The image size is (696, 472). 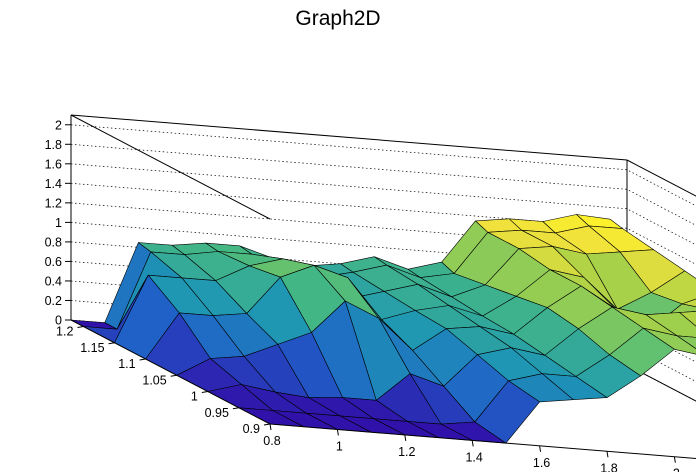 I want to click on z-tick-label: 1.8, so click(x=53, y=145).